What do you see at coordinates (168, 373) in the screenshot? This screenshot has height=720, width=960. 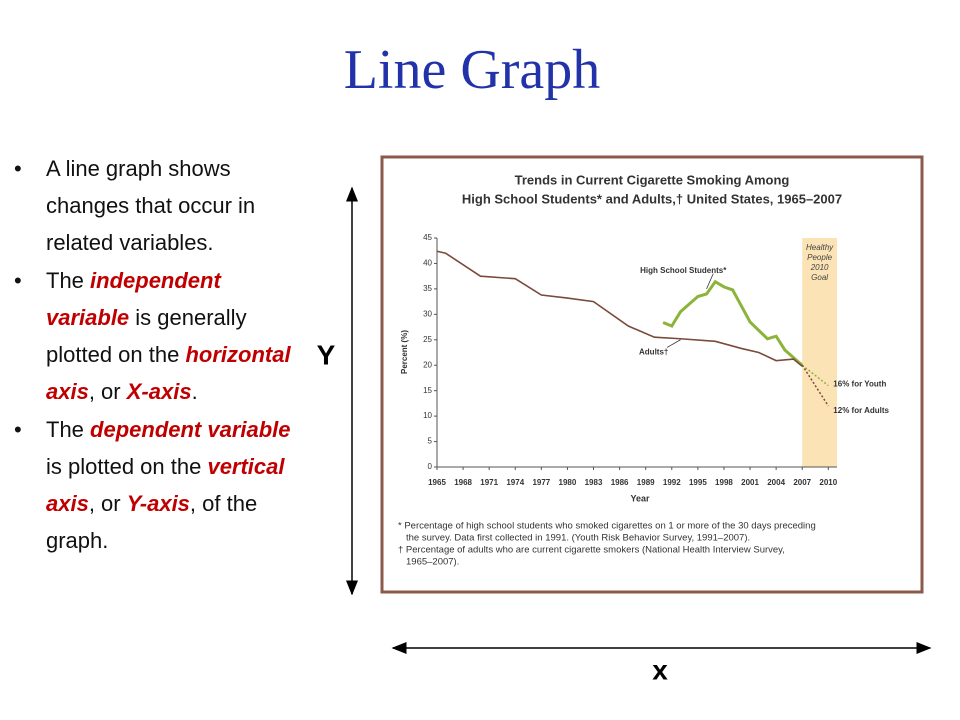 I see `emphasis-text: horizontal axis` at bounding box center [168, 373].